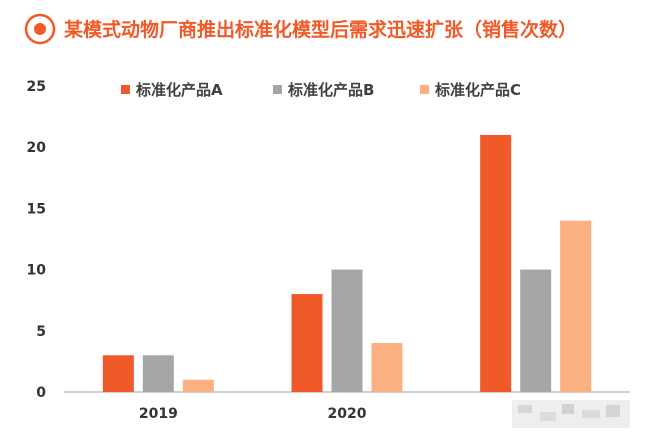 This screenshot has width=655, height=437. What do you see at coordinates (37, 271) in the screenshot?
I see `y-tick-label: 10` at bounding box center [37, 271].